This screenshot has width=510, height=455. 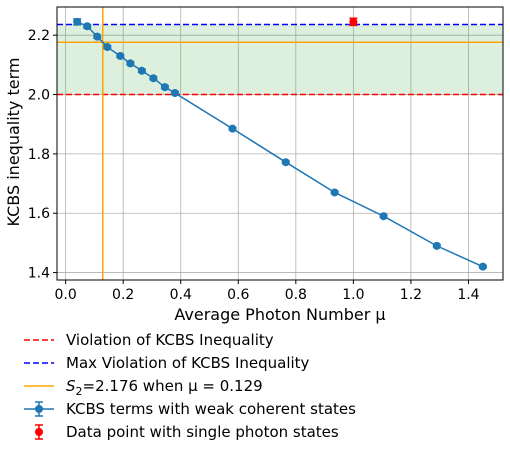 What do you see at coordinates (65, 295) in the screenshot?
I see `x-tick-label: 0.0` at bounding box center [65, 295].